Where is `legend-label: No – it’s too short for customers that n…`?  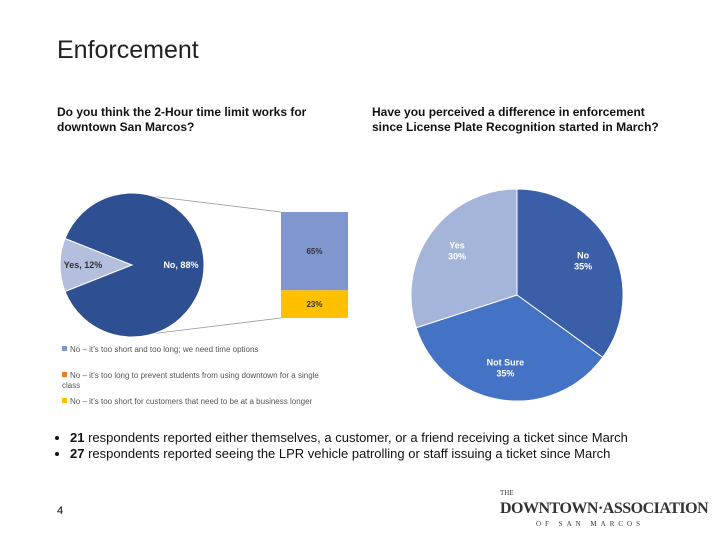
legend-label: No – it’s too short for customers that n… is located at coordinates (191, 401).